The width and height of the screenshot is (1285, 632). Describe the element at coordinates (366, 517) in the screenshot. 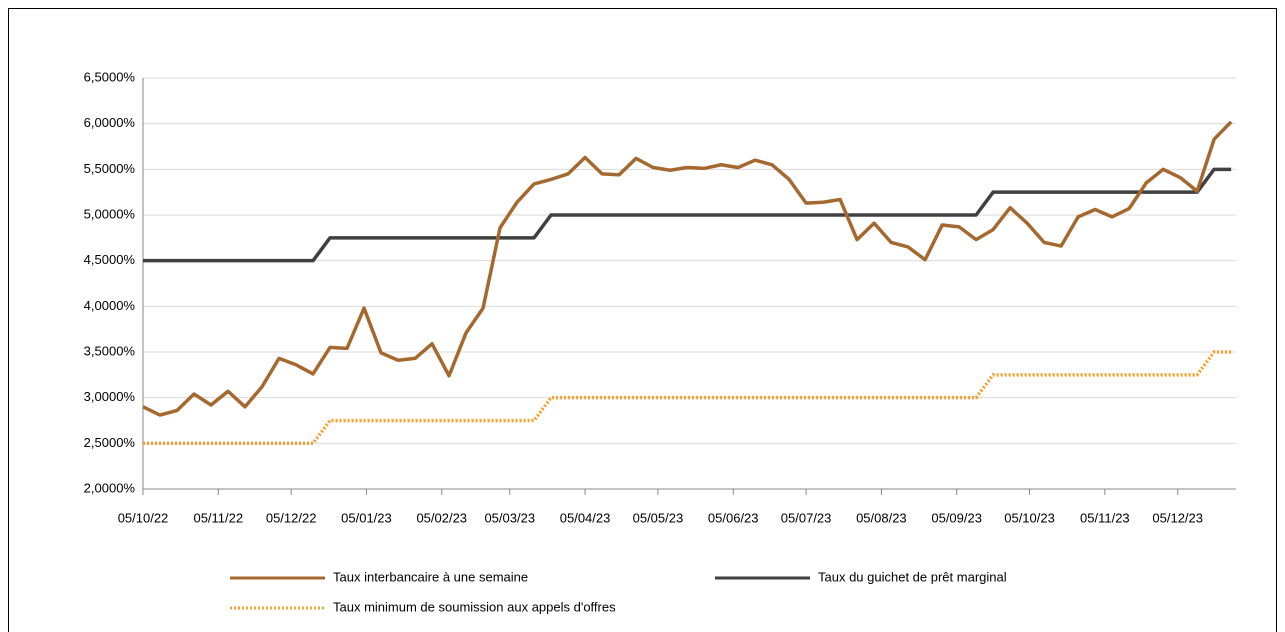

I see `x-tick-label: 05/01/23` at that location.